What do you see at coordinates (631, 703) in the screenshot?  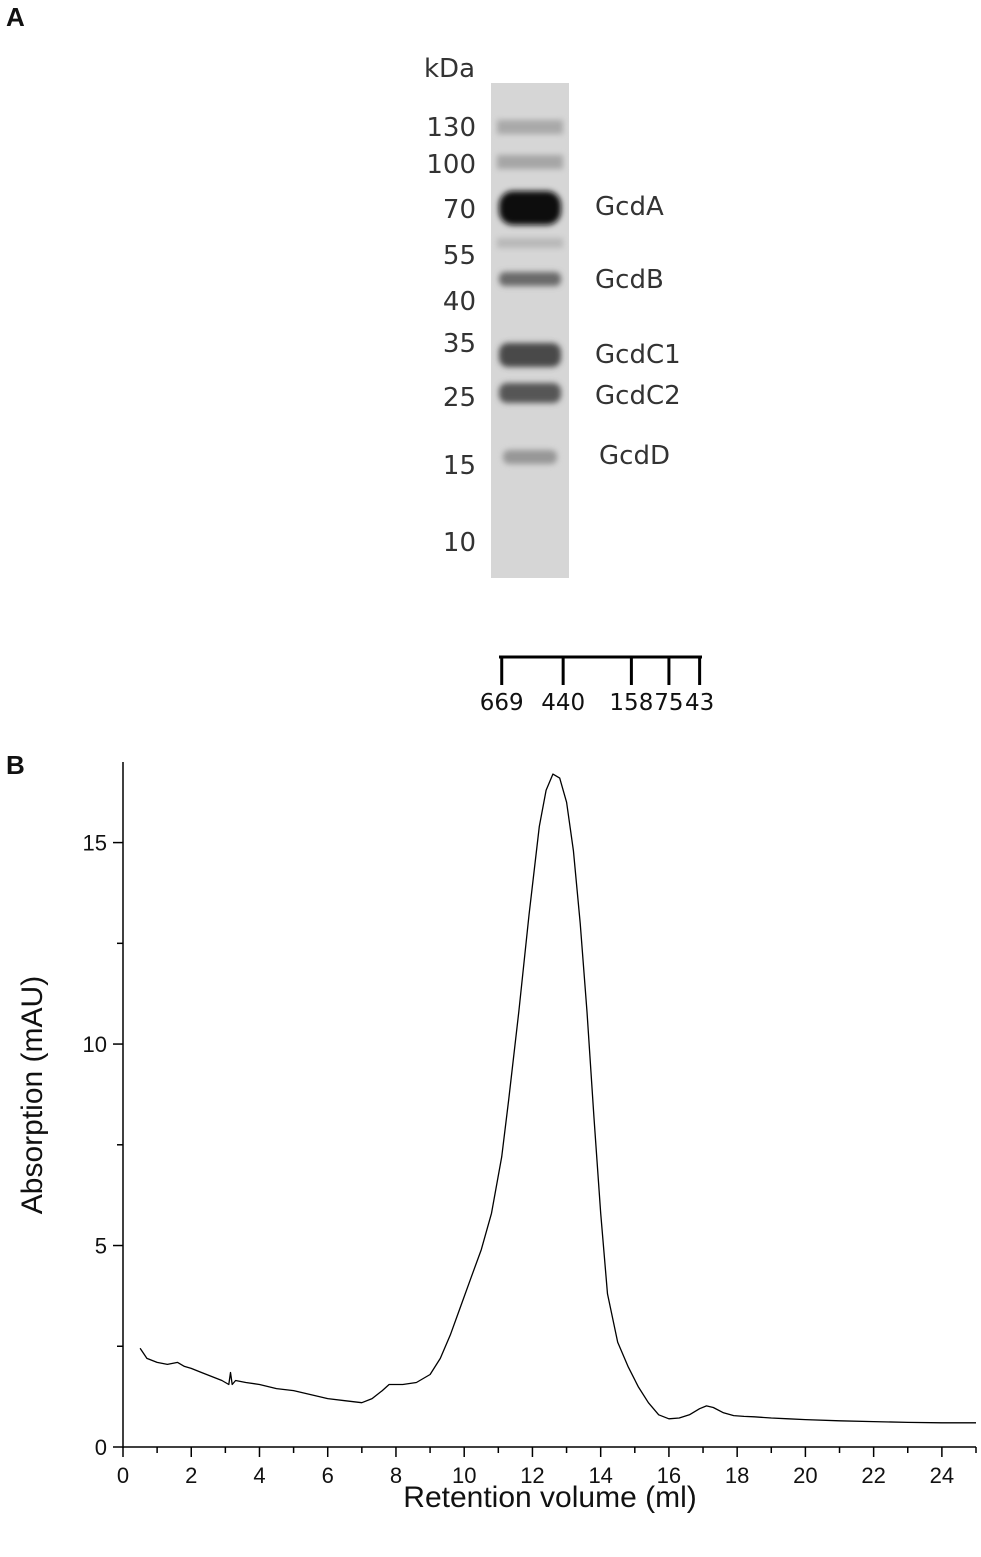 I see `calibration-label: 158` at bounding box center [631, 703].